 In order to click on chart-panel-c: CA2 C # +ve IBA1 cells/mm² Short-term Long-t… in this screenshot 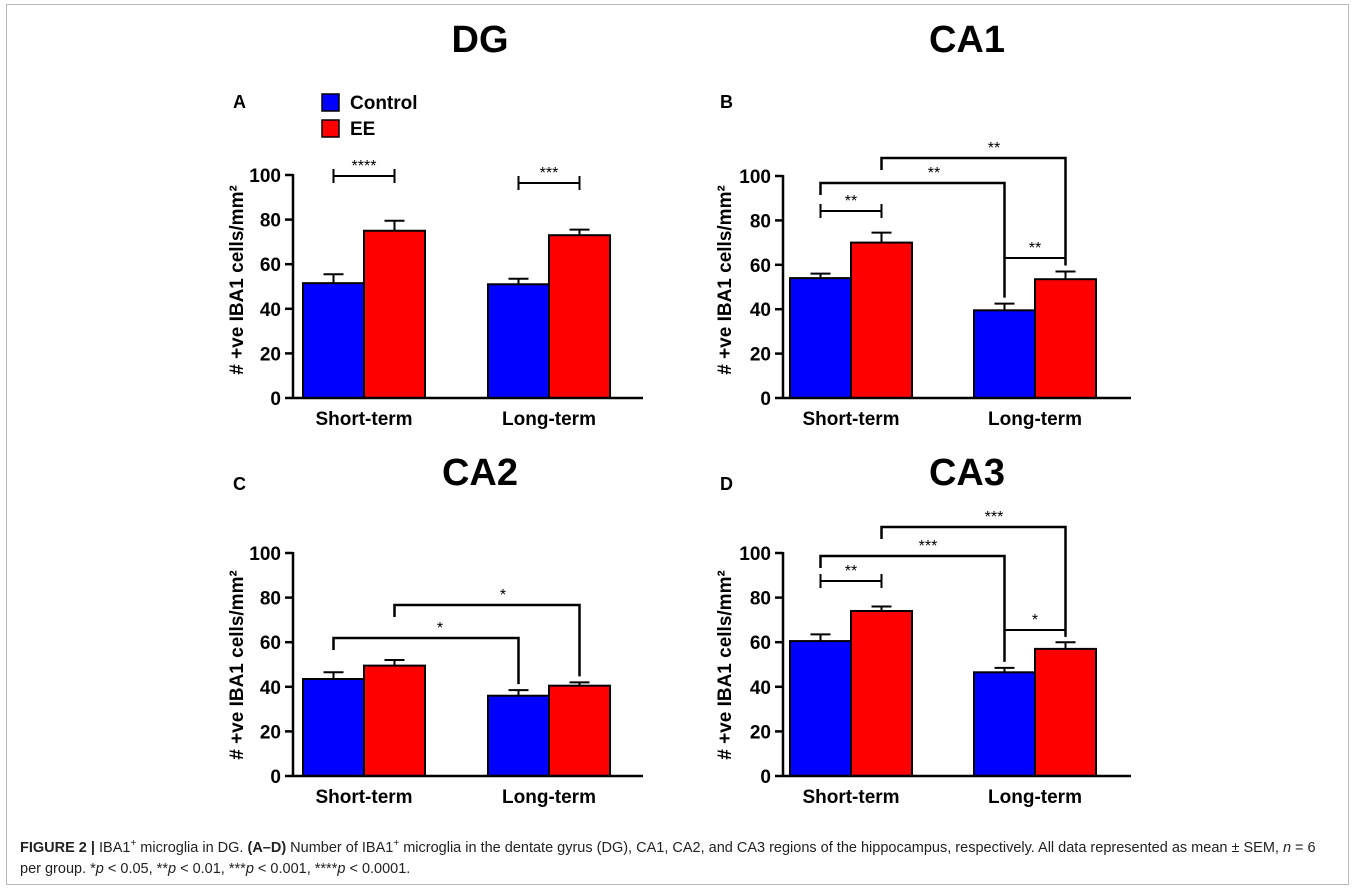, I will do `click(435, 630)`.